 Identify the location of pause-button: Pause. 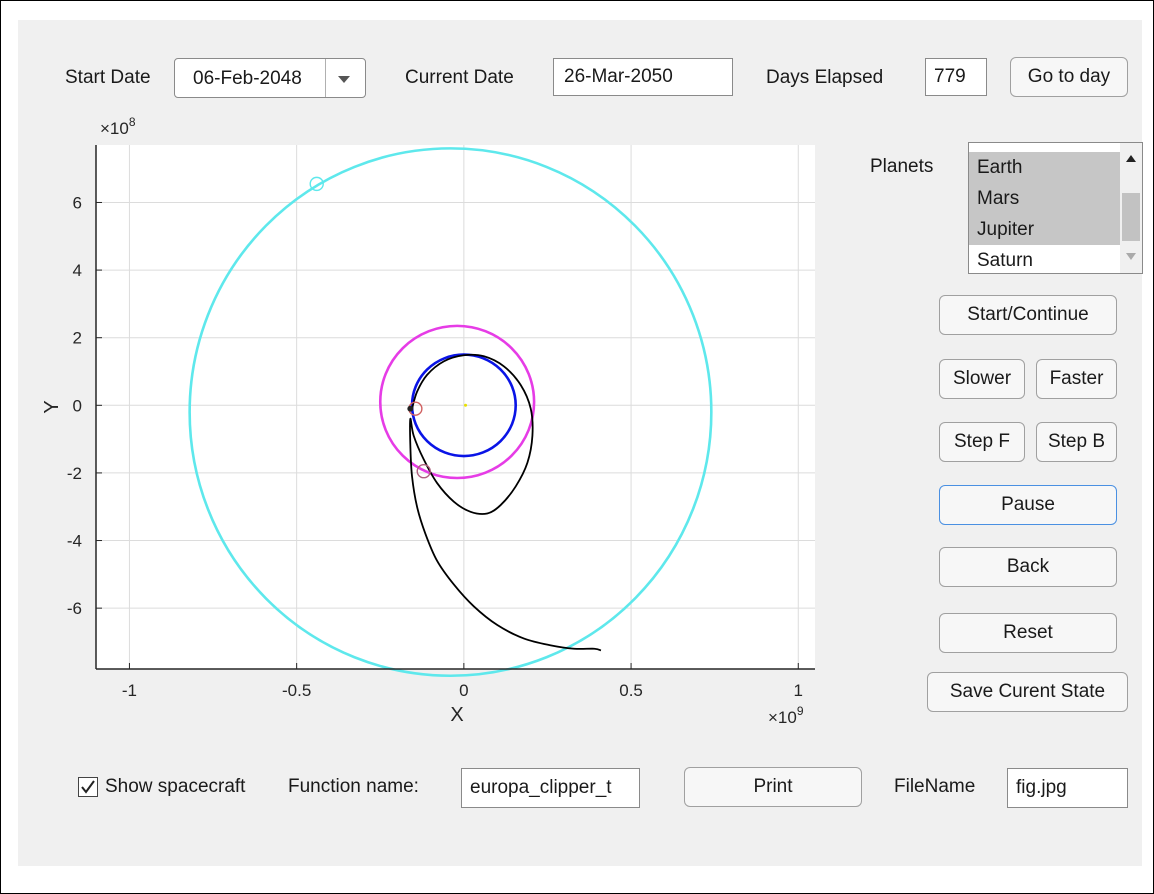
(1028, 505).